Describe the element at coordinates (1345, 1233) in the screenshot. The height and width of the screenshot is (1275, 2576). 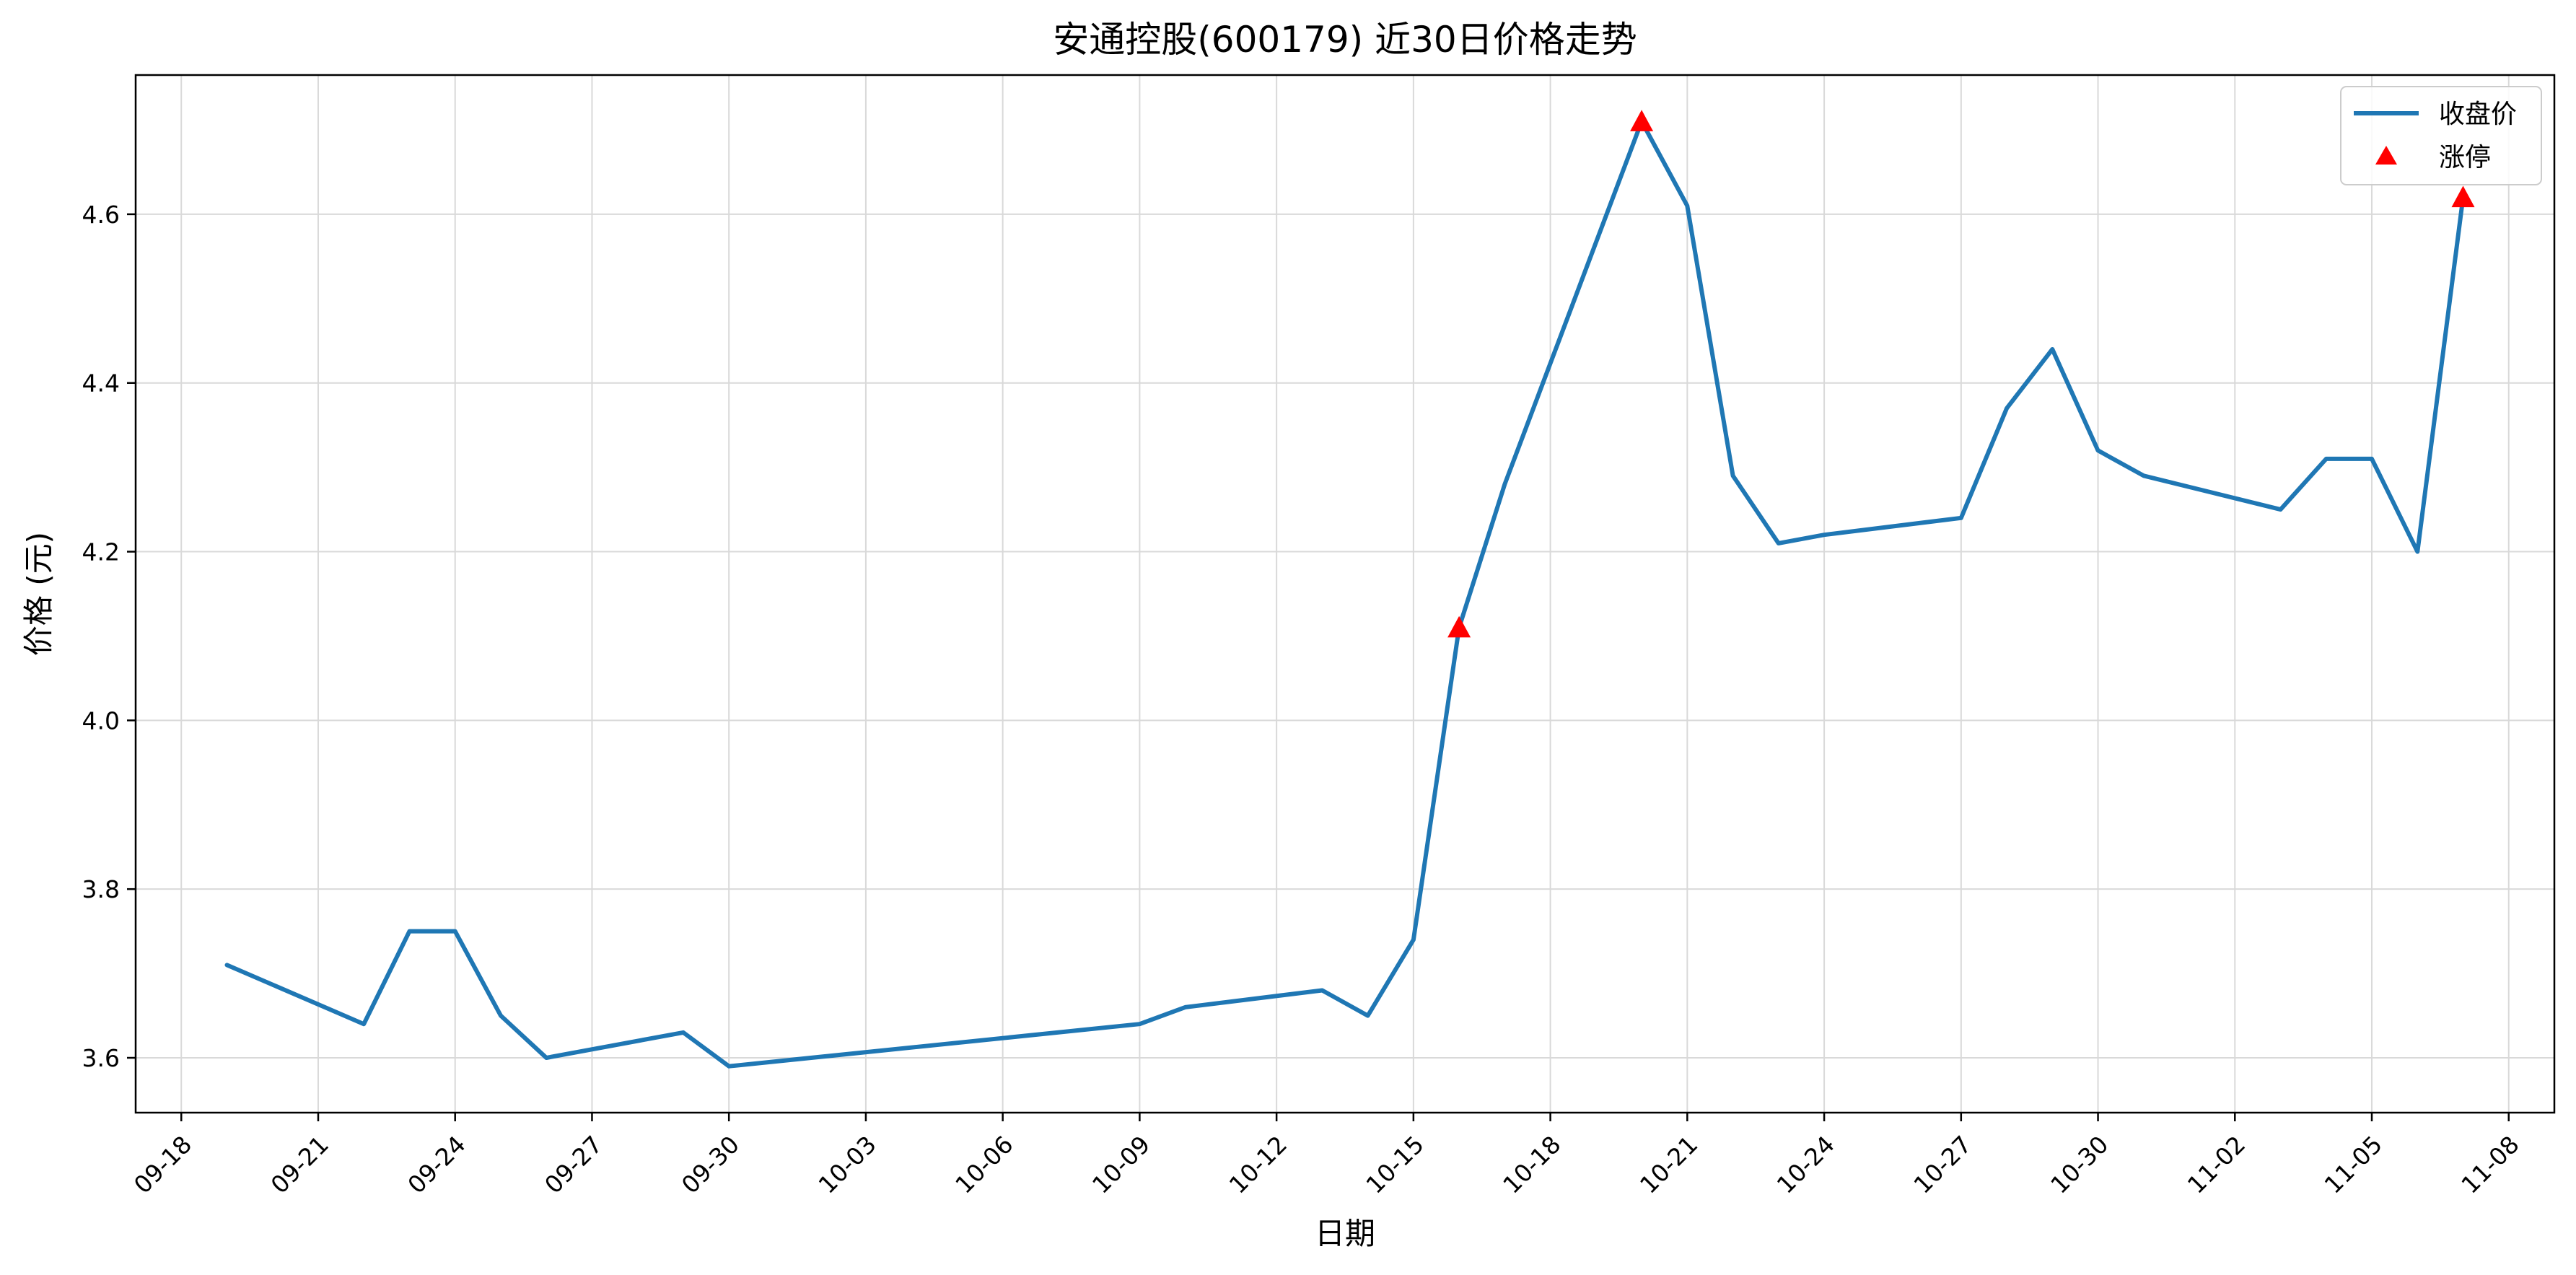
I see `x-axis-label: 日期` at that location.